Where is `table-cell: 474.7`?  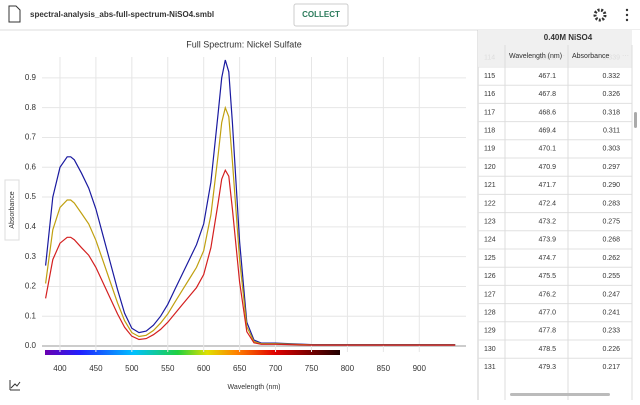
table-cell: 474.7 is located at coordinates (547, 258).